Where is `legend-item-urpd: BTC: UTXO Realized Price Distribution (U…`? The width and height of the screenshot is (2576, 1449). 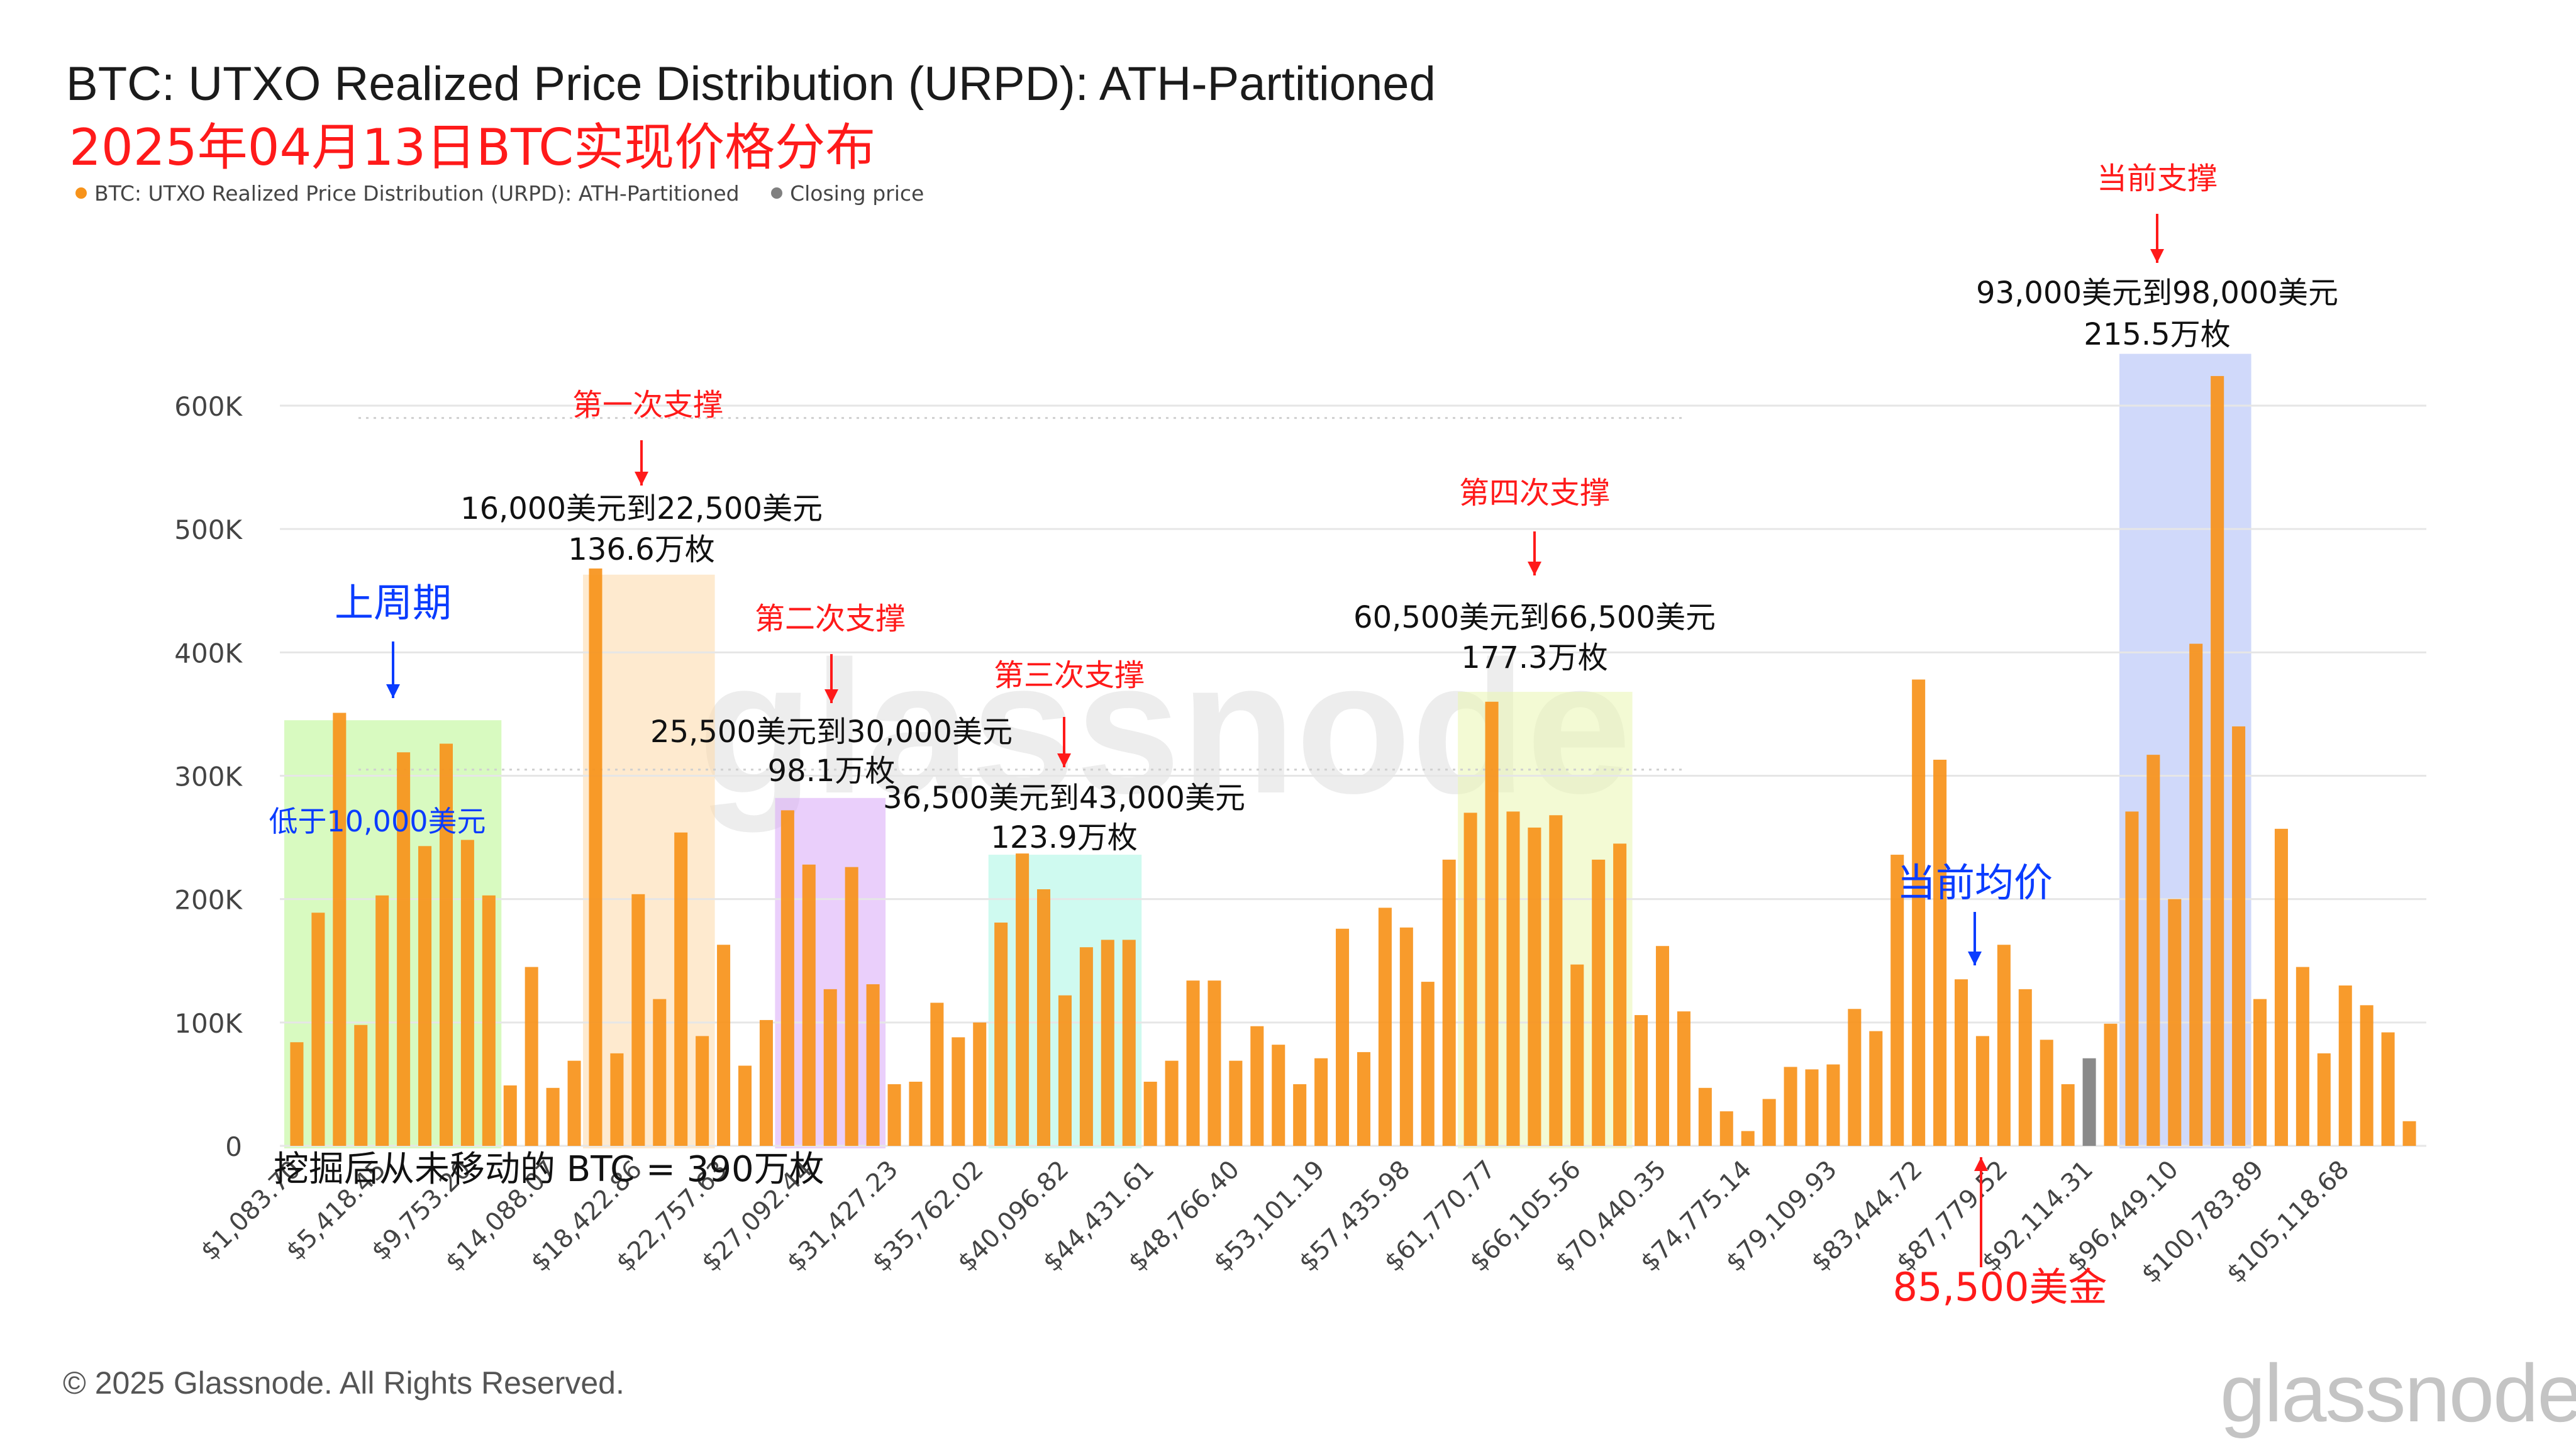
legend-item-urpd: BTC: UTXO Realized Price Distribution (U… is located at coordinates (407, 193).